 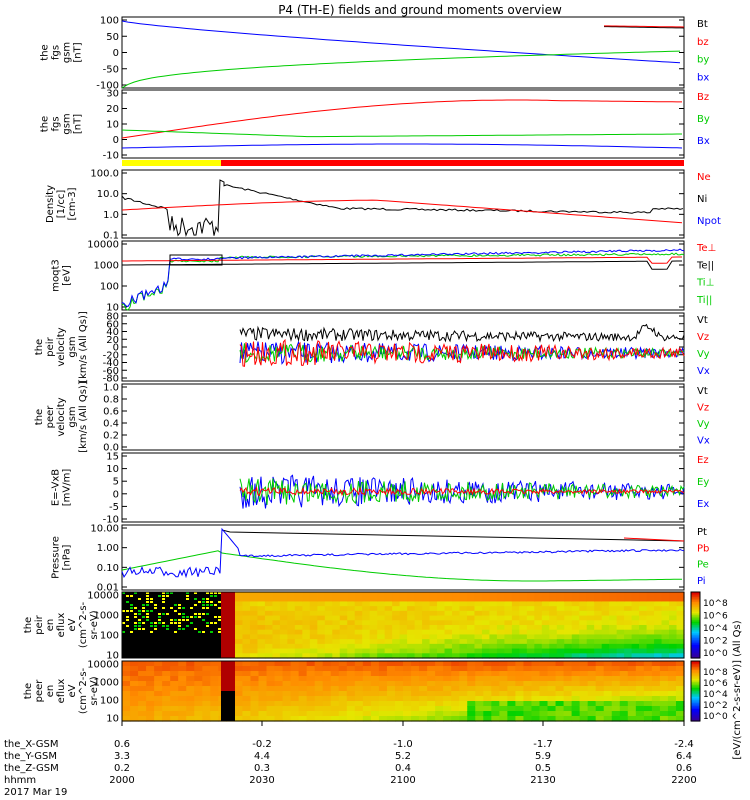 I want to click on y-tick-label: 5, so click(x=116, y=482).